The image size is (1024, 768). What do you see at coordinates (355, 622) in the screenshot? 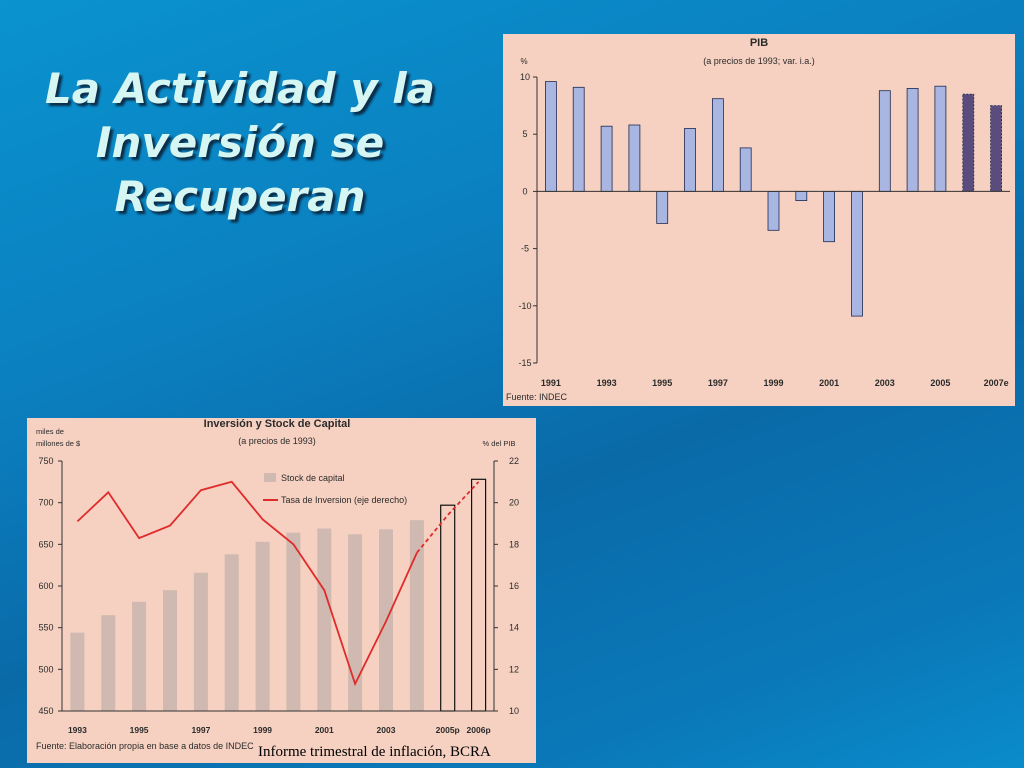
I see `stock-bar-2002` at bounding box center [355, 622].